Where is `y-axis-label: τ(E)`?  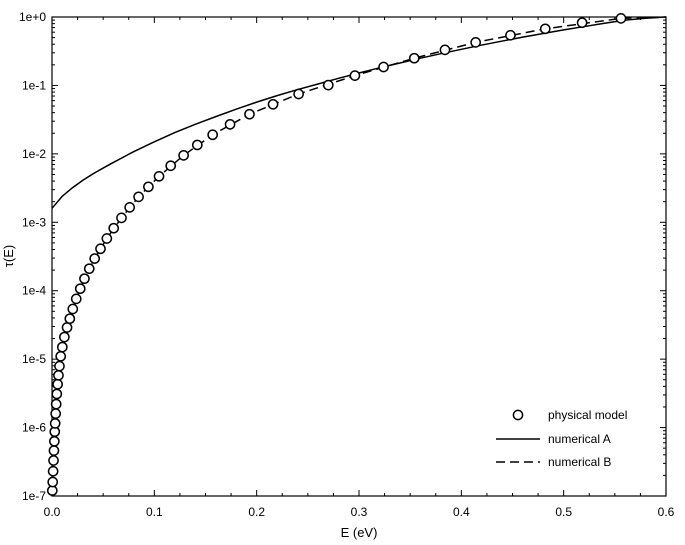 y-axis-label: τ(E) is located at coordinates (8, 256).